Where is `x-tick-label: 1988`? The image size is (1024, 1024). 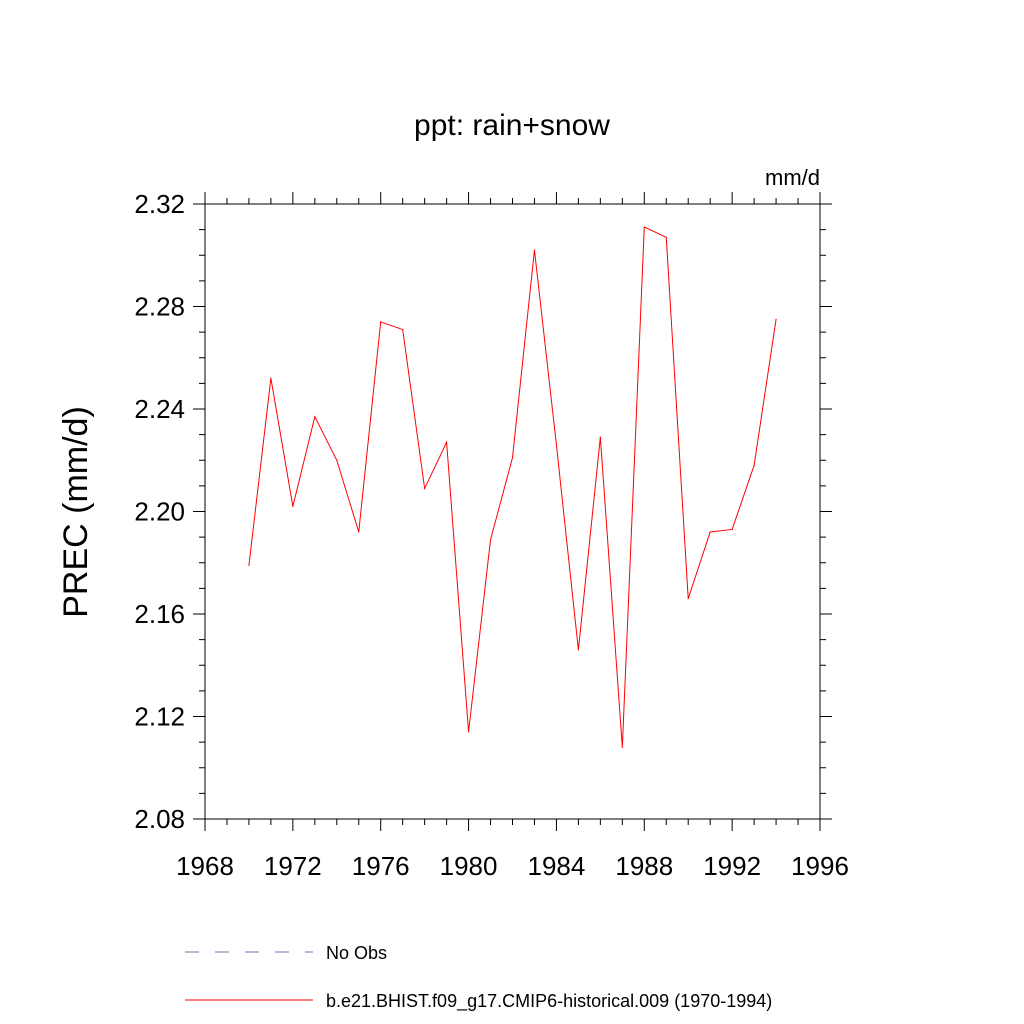 x-tick-label: 1988 is located at coordinates (644, 866).